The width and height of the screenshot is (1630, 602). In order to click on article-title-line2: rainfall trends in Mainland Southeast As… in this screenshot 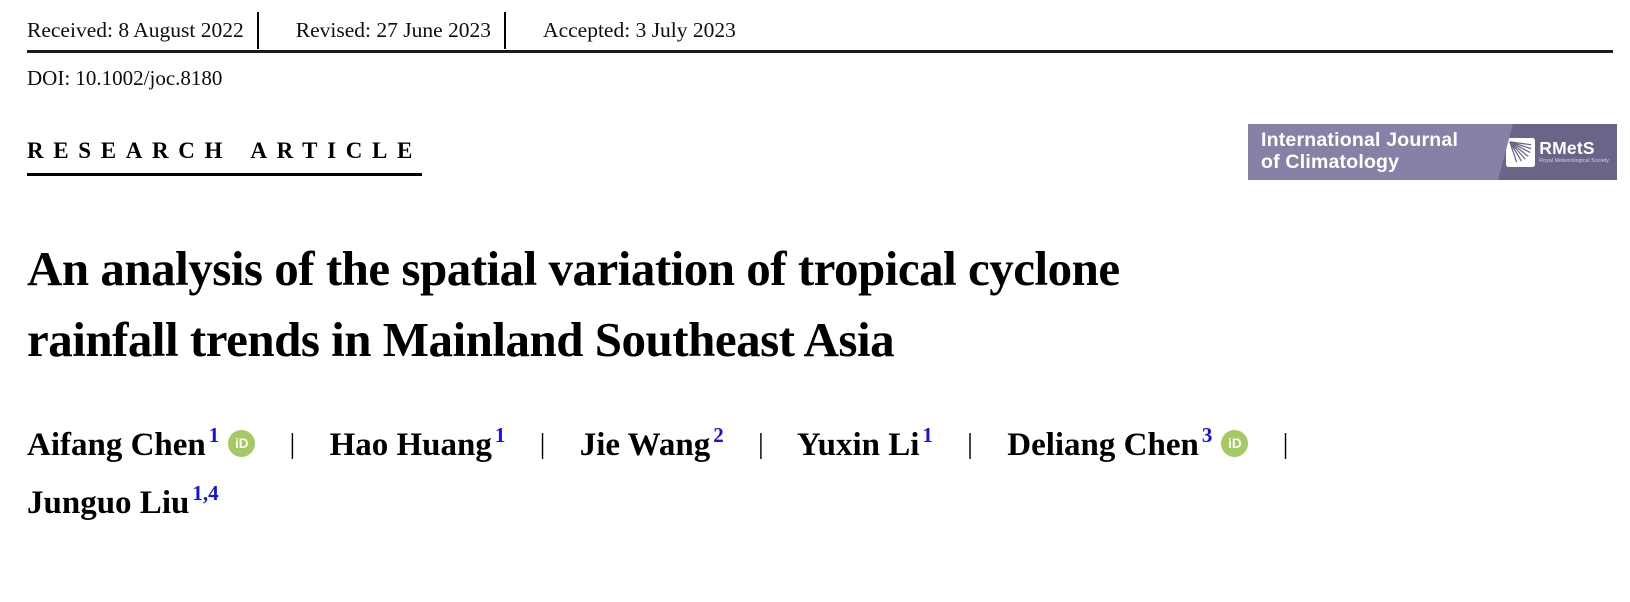, I will do `click(461, 339)`.